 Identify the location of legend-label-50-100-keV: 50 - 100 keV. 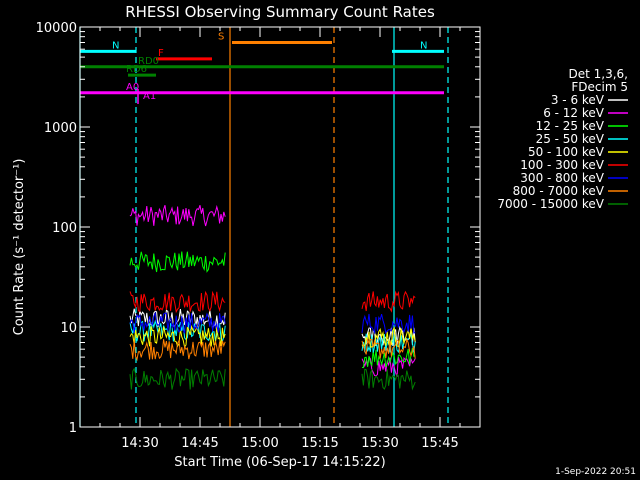
(566, 152).